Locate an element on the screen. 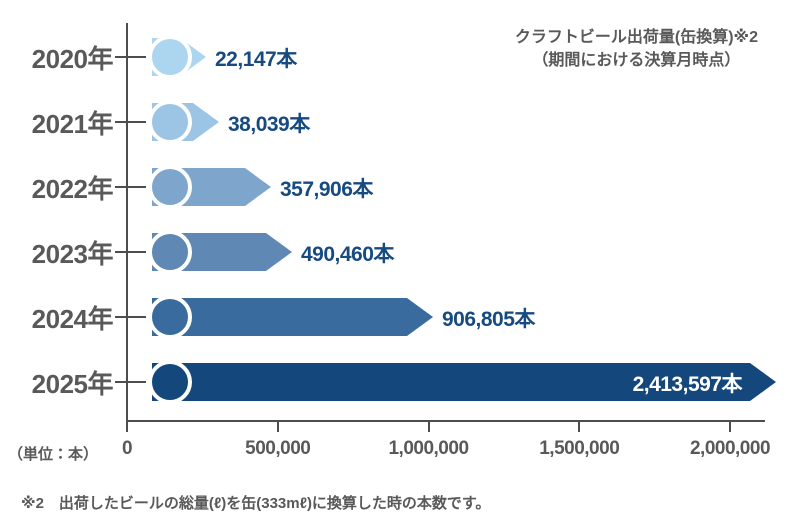  value-label-2025: 2,413,597本 is located at coordinates (687, 384).